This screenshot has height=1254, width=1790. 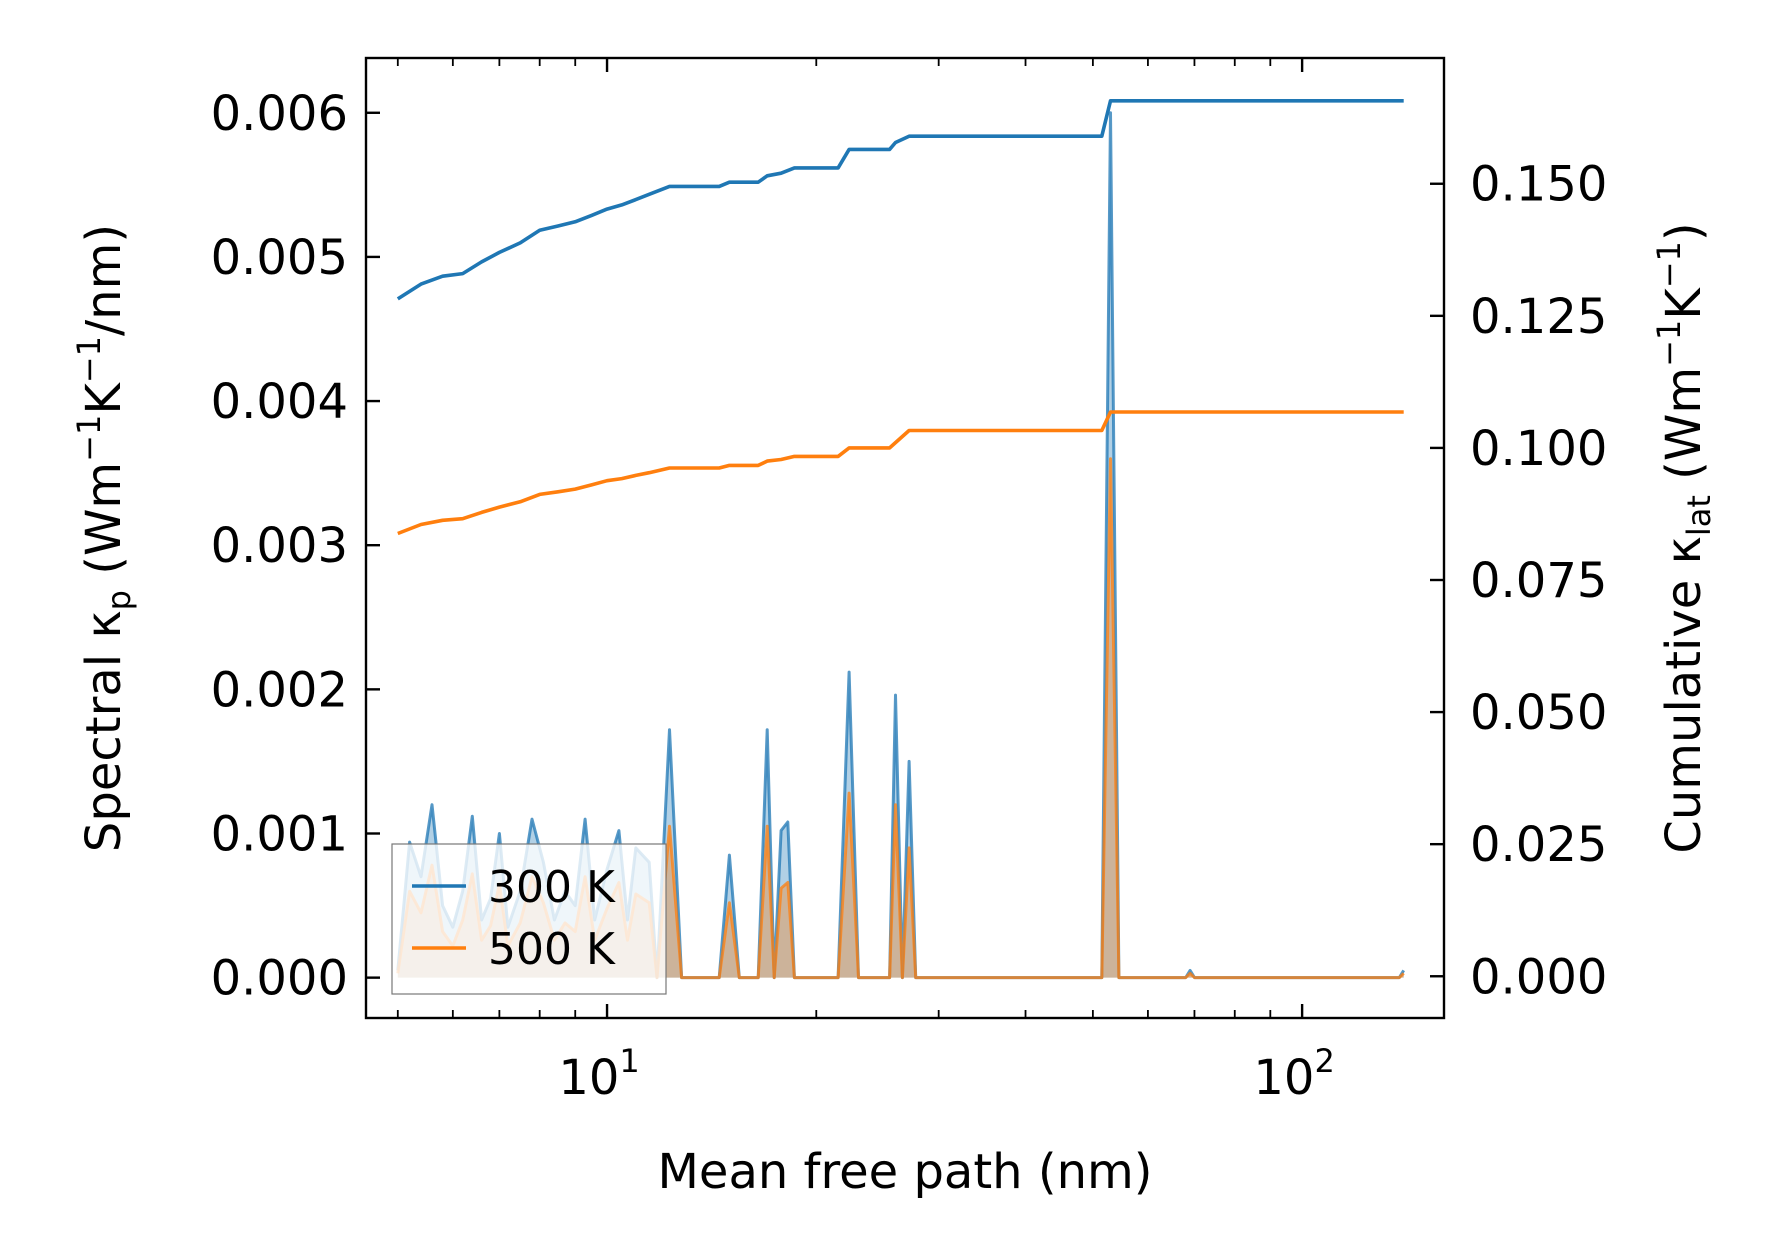 What do you see at coordinates (279, 546) in the screenshot?
I see `y-left-tick-label: 0.003` at bounding box center [279, 546].